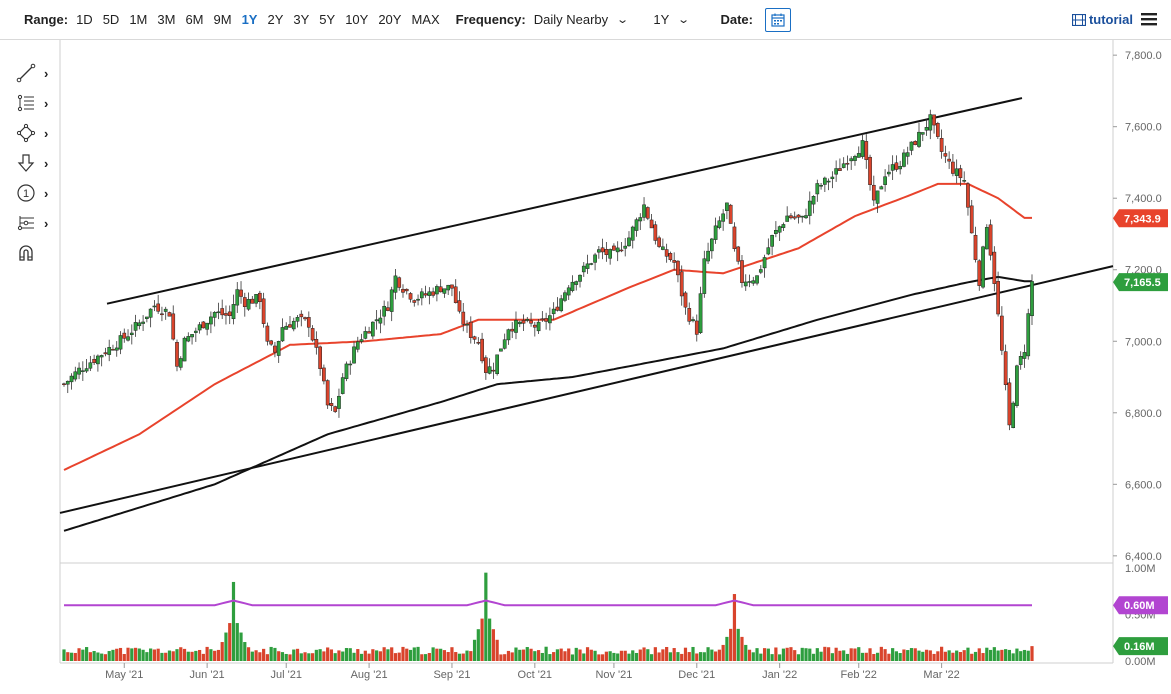 The width and height of the screenshot is (1171, 694). What do you see at coordinates (166, 19) in the screenshot?
I see `range-3m: 3M` at bounding box center [166, 19].